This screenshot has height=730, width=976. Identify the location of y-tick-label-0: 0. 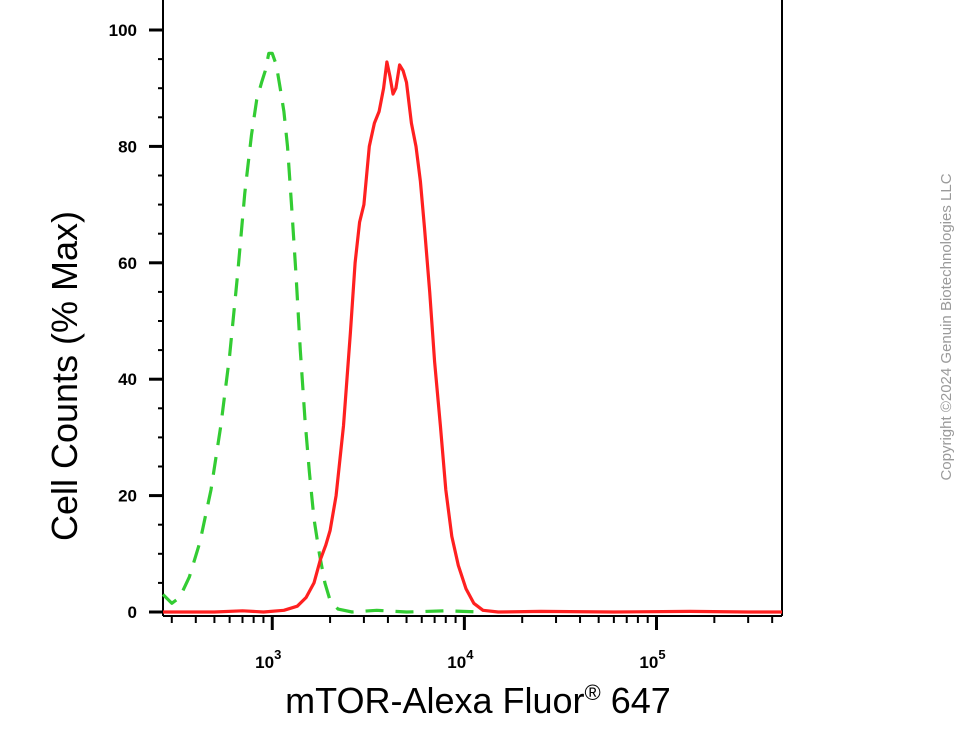
(132, 612).